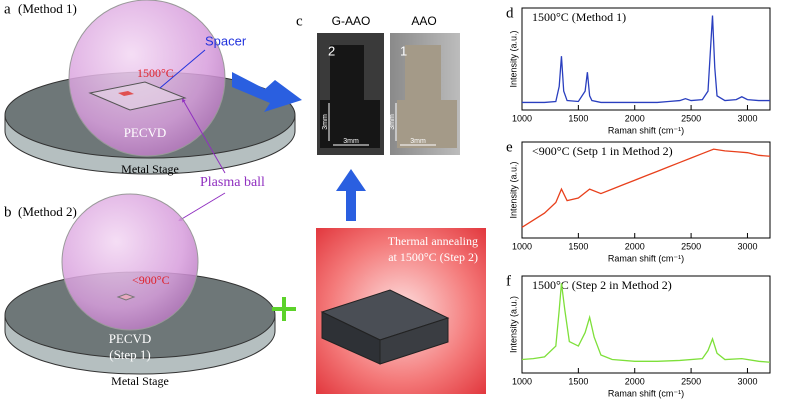 This screenshot has width=787, height=410. I want to click on aao-block, so click(414, 341).